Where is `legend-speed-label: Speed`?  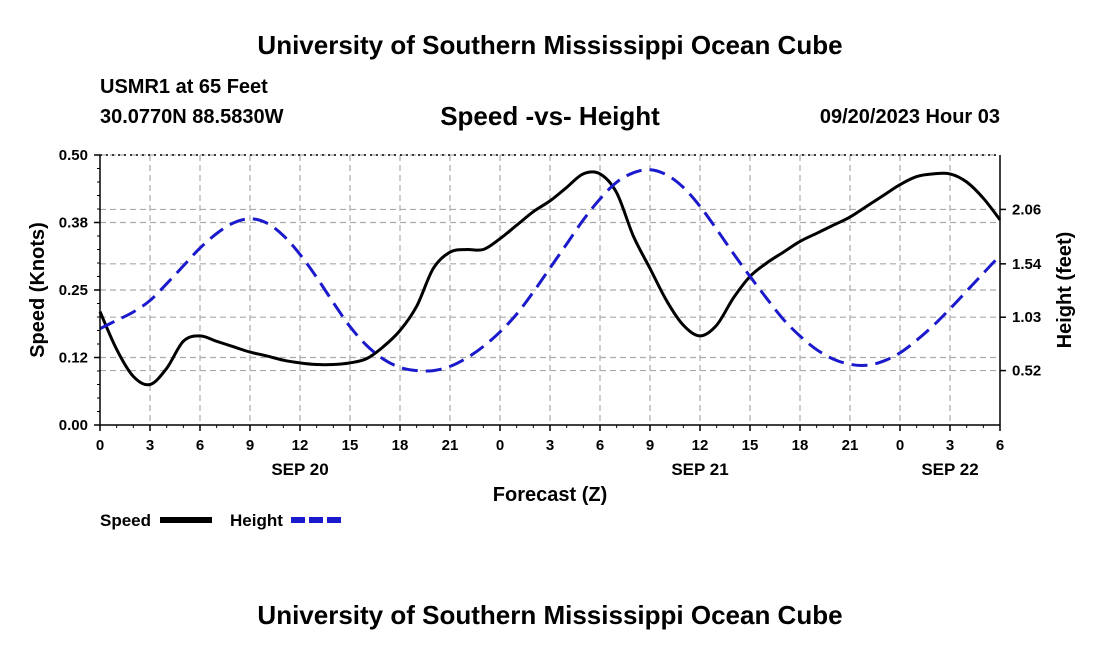 legend-speed-label: Speed is located at coordinates (125, 520).